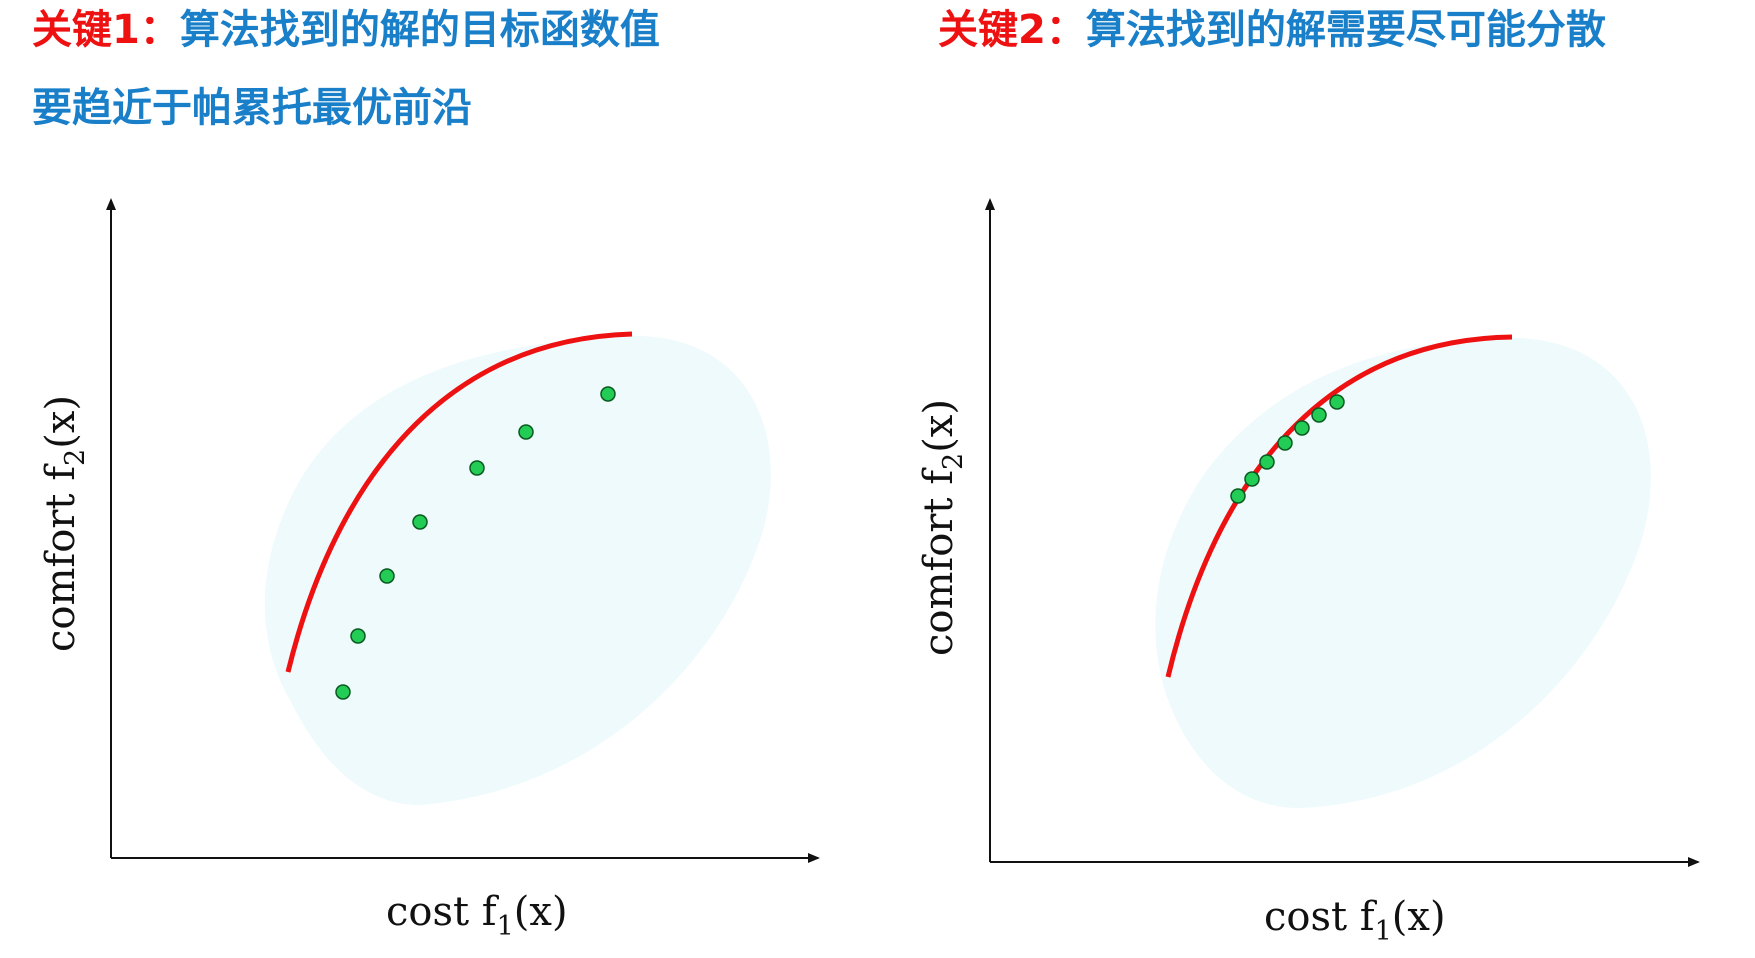 The image size is (1755, 958). What do you see at coordinates (992, 30) in the screenshot?
I see `right-heading-key: 关键2` at bounding box center [992, 30].